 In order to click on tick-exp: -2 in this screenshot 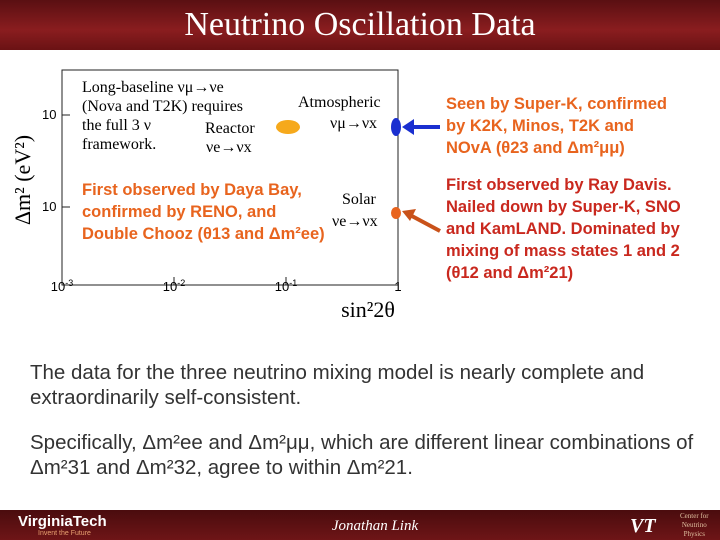, I will do `click(181, 283)`.